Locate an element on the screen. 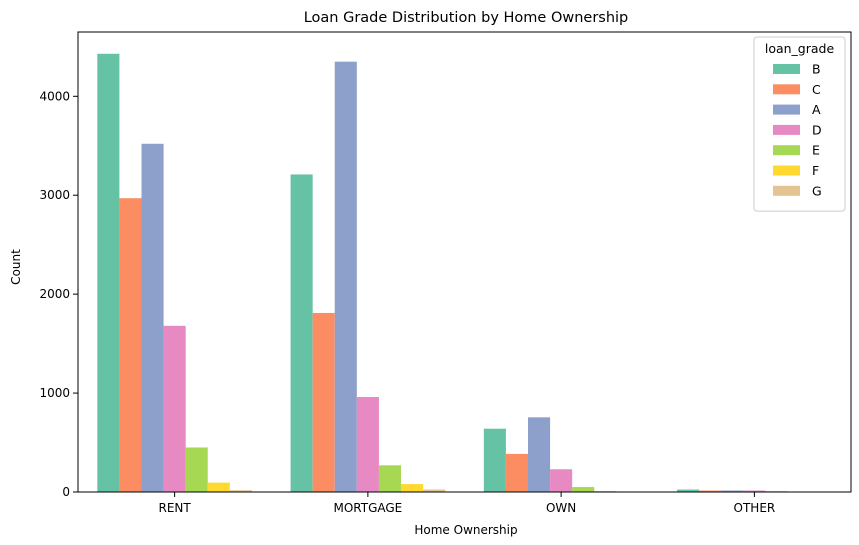  y-axis-label: Count is located at coordinates (16, 267).